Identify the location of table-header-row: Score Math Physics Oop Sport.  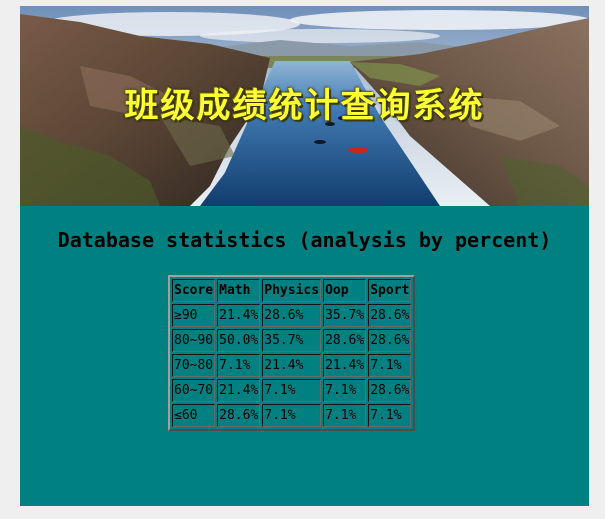
(292, 290).